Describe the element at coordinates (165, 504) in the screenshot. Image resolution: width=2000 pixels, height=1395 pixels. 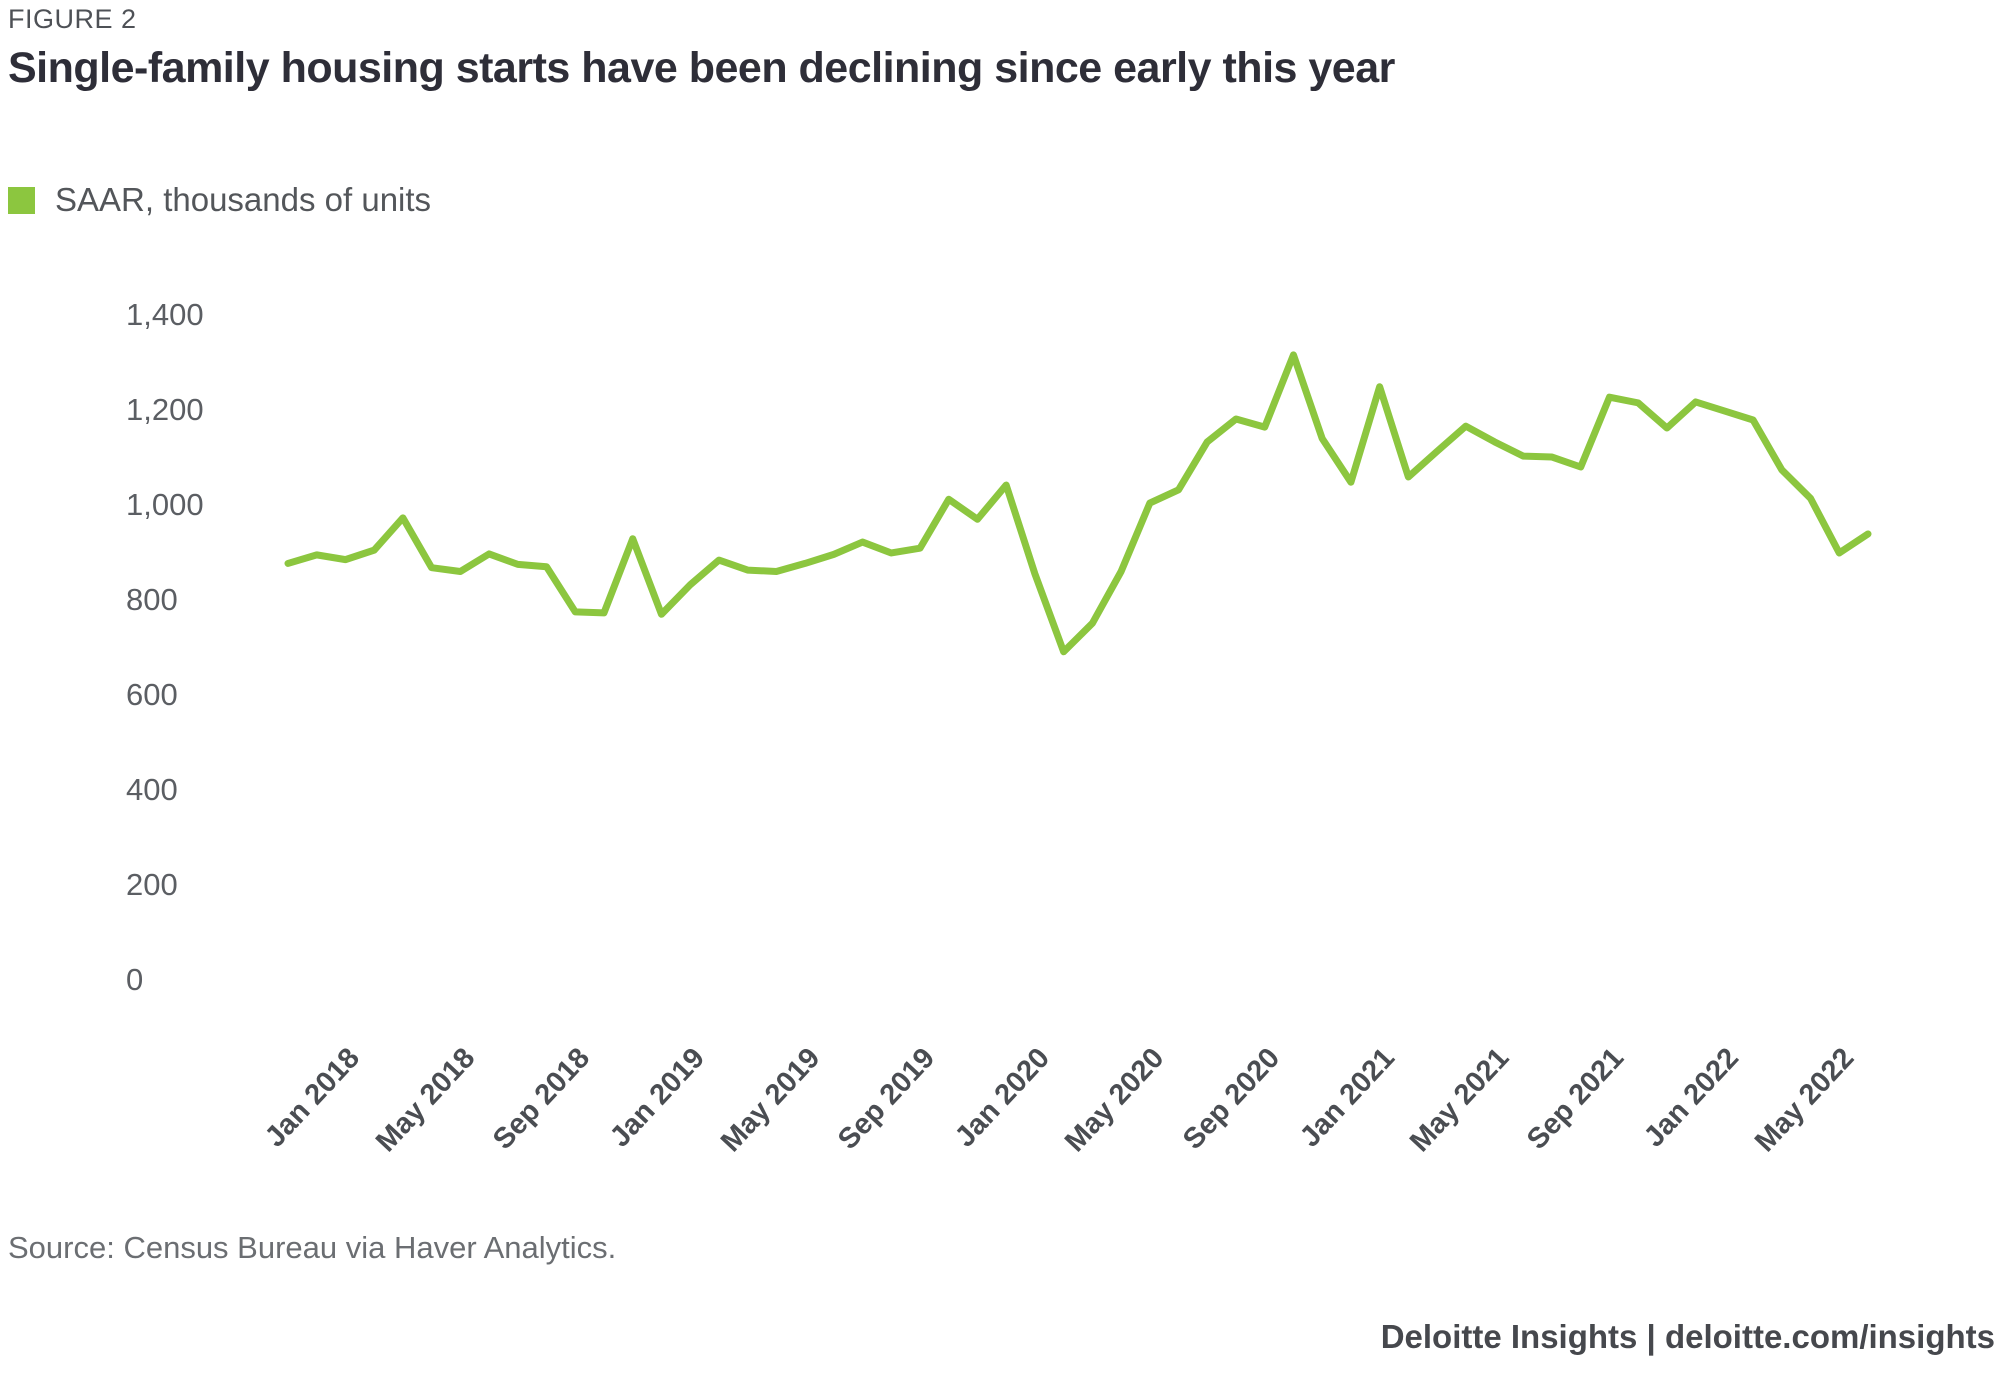
I see `y-axis-tick-label: 1,000` at that location.